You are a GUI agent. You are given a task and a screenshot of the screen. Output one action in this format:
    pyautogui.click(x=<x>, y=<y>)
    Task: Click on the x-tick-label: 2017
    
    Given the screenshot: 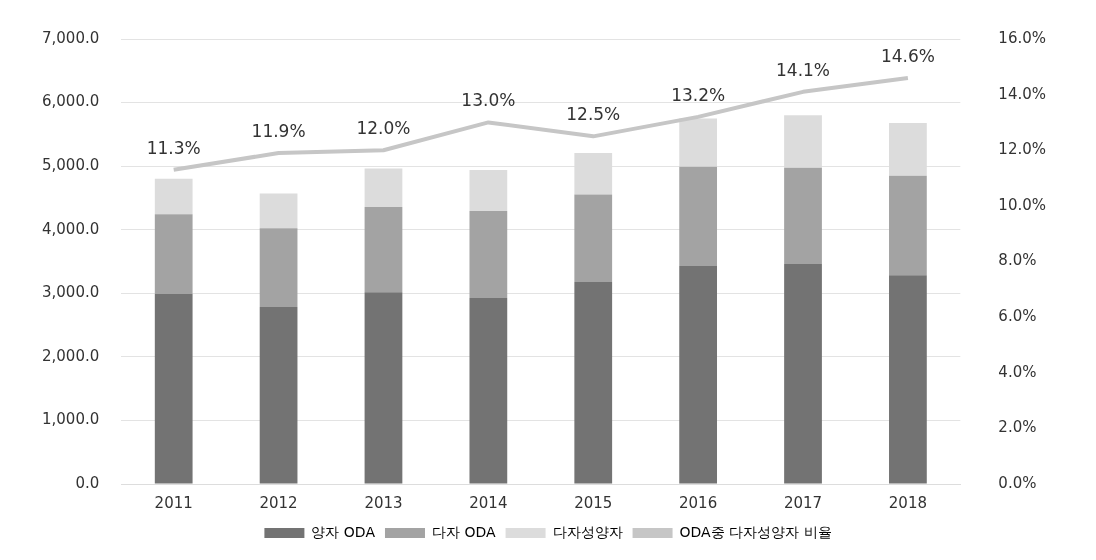 What is the action you would take?
    pyautogui.click(x=803, y=502)
    